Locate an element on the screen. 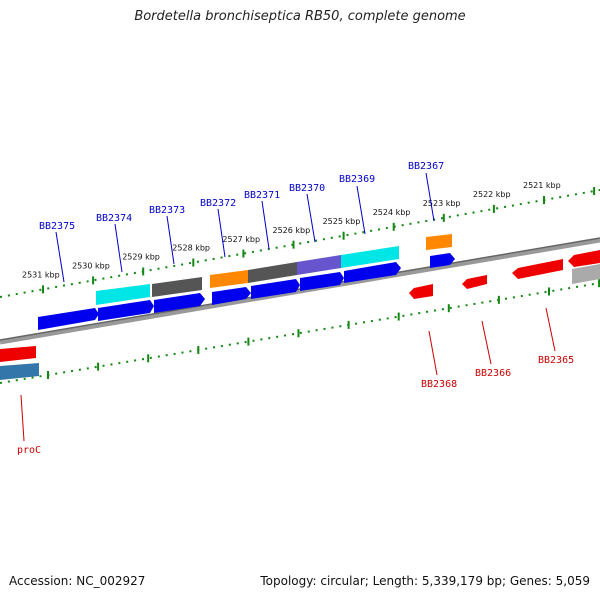  scale-tick-label: 2525 kbp is located at coordinates (342, 221).